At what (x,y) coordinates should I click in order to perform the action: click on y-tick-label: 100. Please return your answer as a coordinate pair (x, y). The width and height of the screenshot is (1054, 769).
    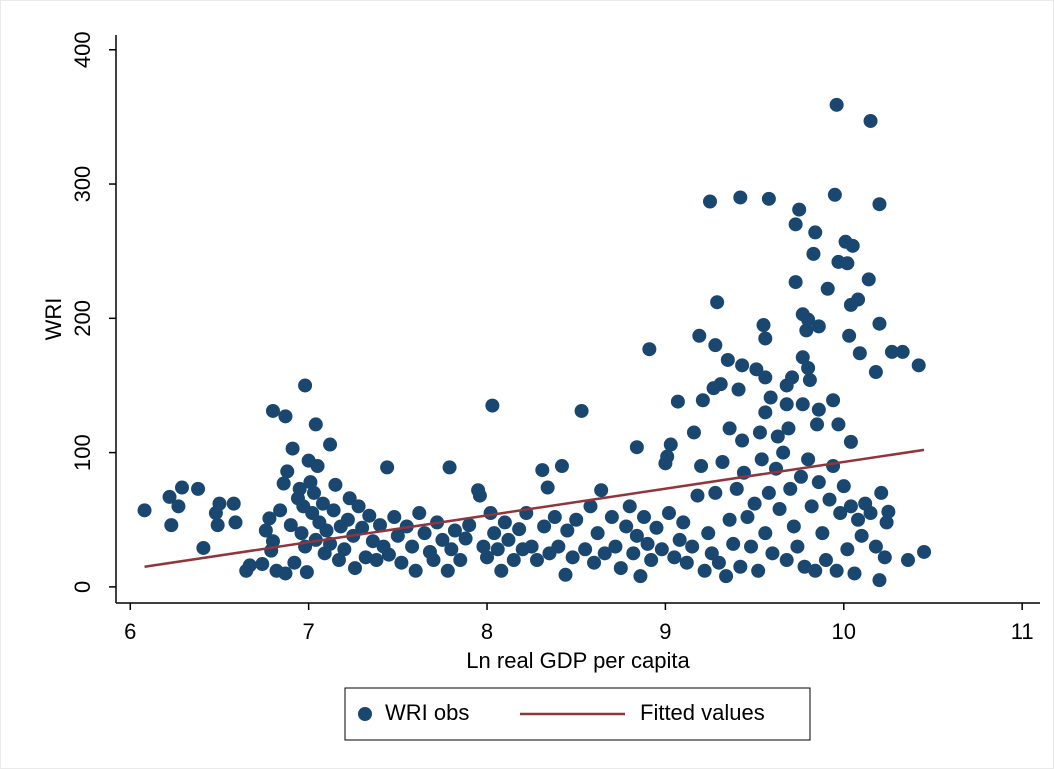
    Looking at the image, I should click on (82, 452).